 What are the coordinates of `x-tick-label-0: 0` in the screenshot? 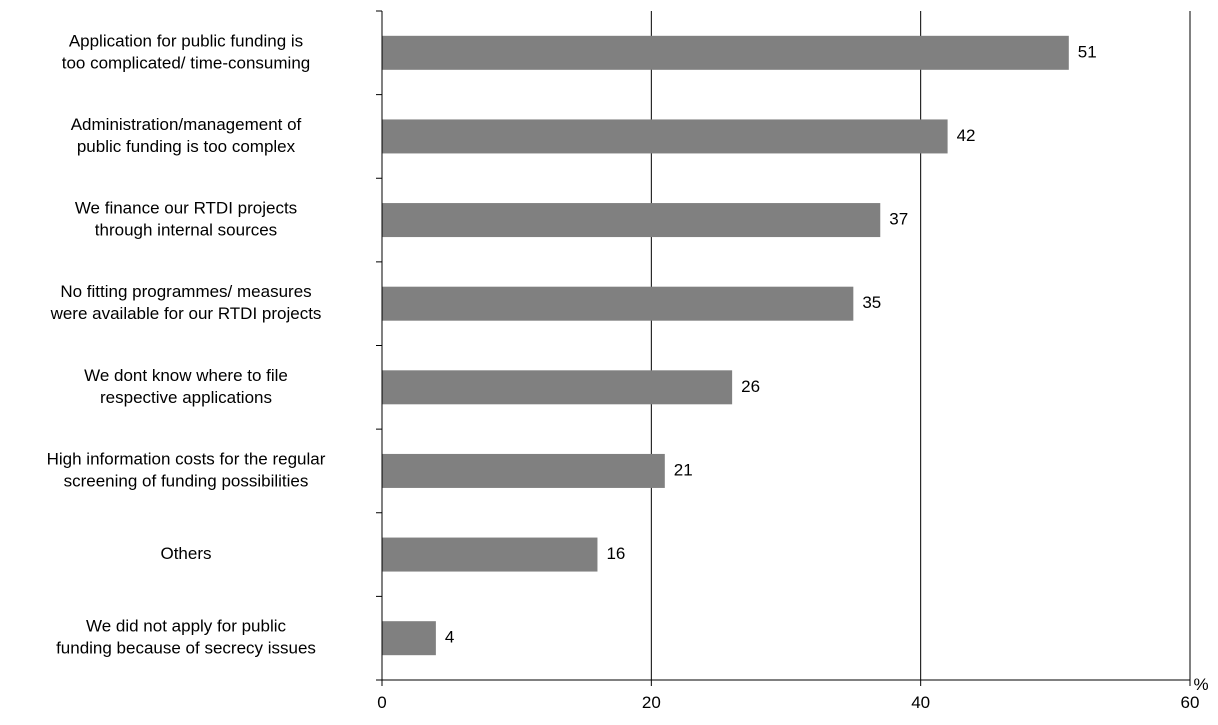 It's located at (381, 702).